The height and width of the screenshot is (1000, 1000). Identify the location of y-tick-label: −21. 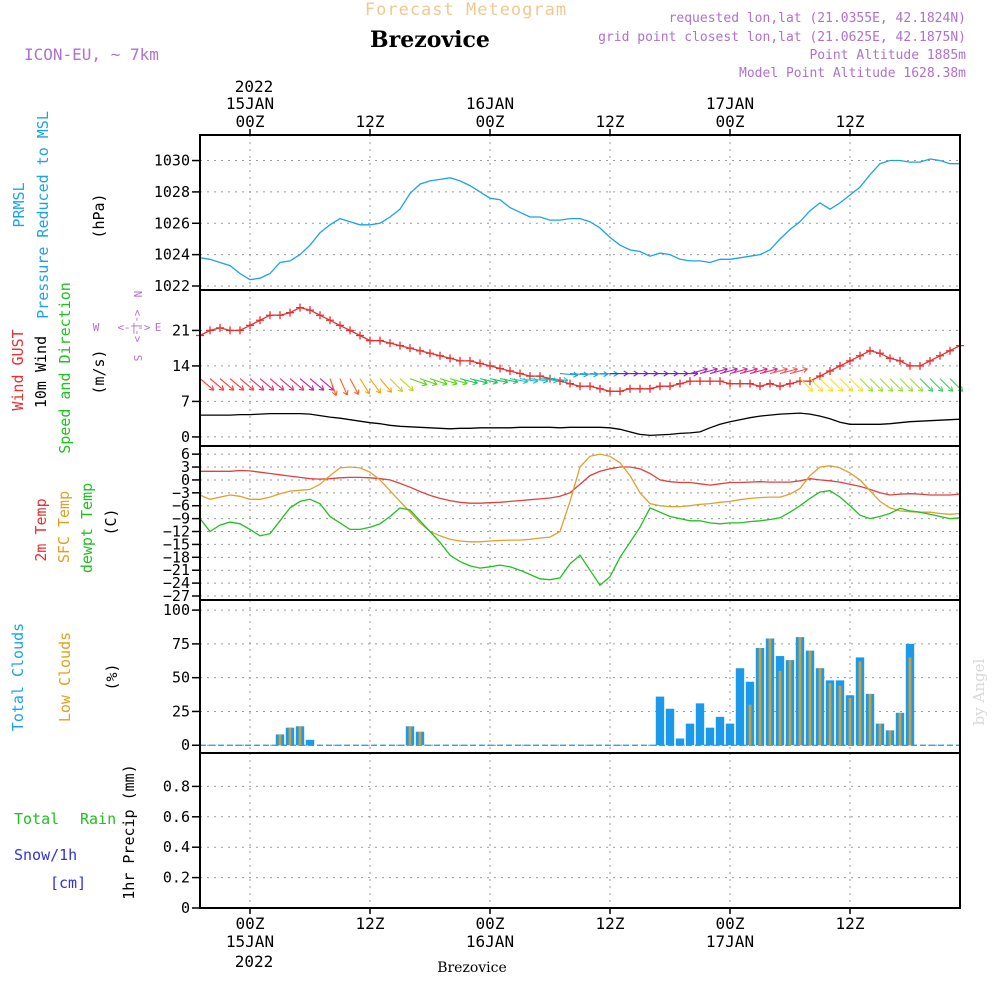
(176, 570).